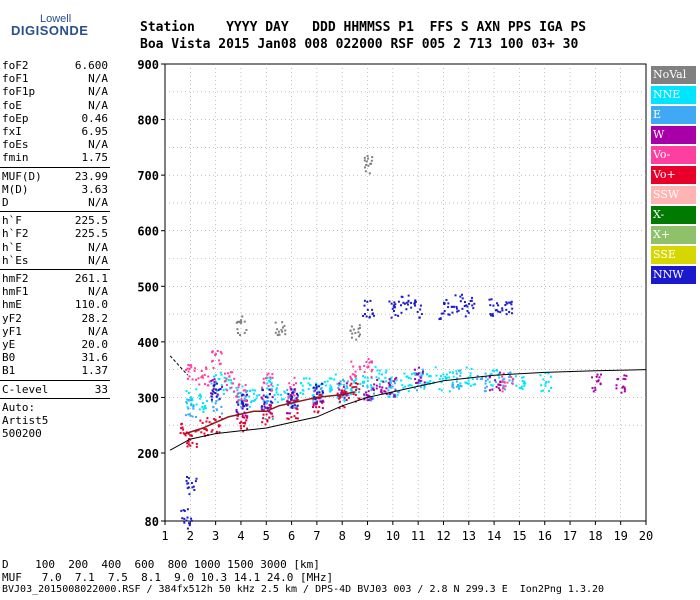 Image resolution: width=700 pixels, height=600 pixels. Describe the element at coordinates (98, 92) in the screenshot. I see `param-value: N/A` at that location.